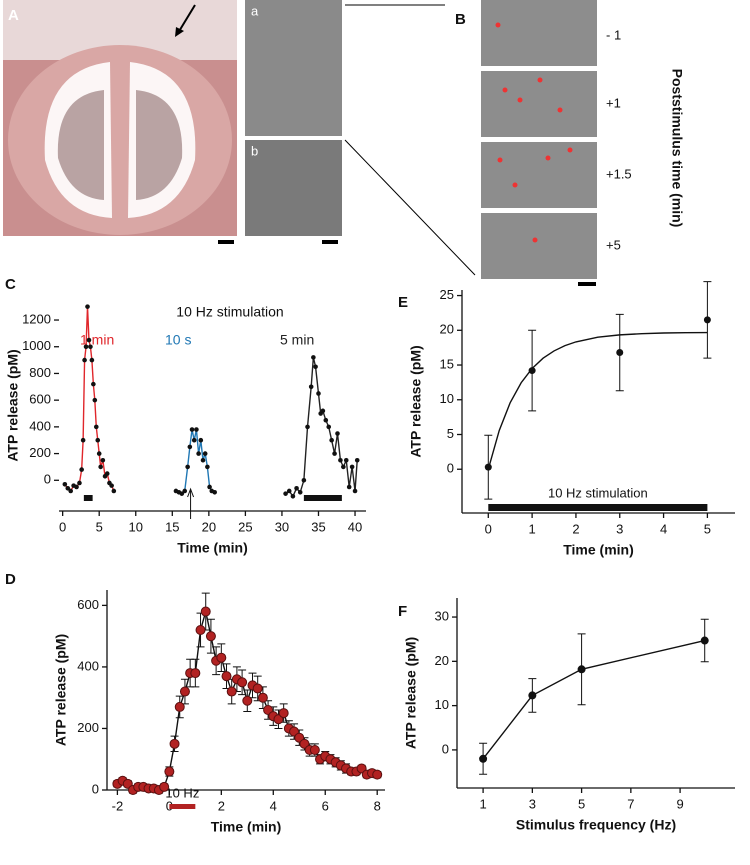 The height and width of the screenshot is (865, 750). Describe the element at coordinates (460, 19) in the screenshot. I see `panel-label: B` at that location.